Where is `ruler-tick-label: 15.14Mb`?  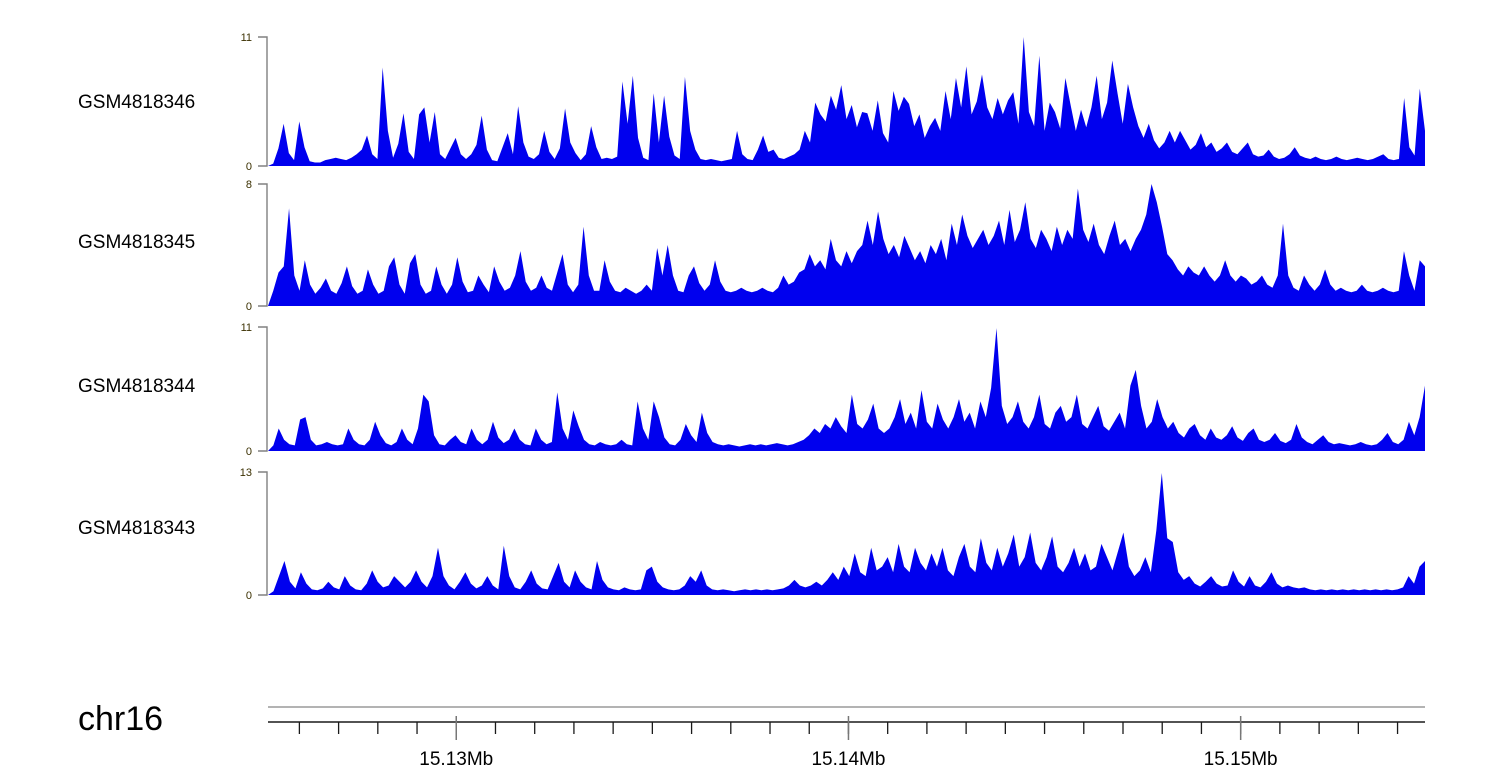
ruler-tick-label: 15.14Mb is located at coordinates (848, 759).